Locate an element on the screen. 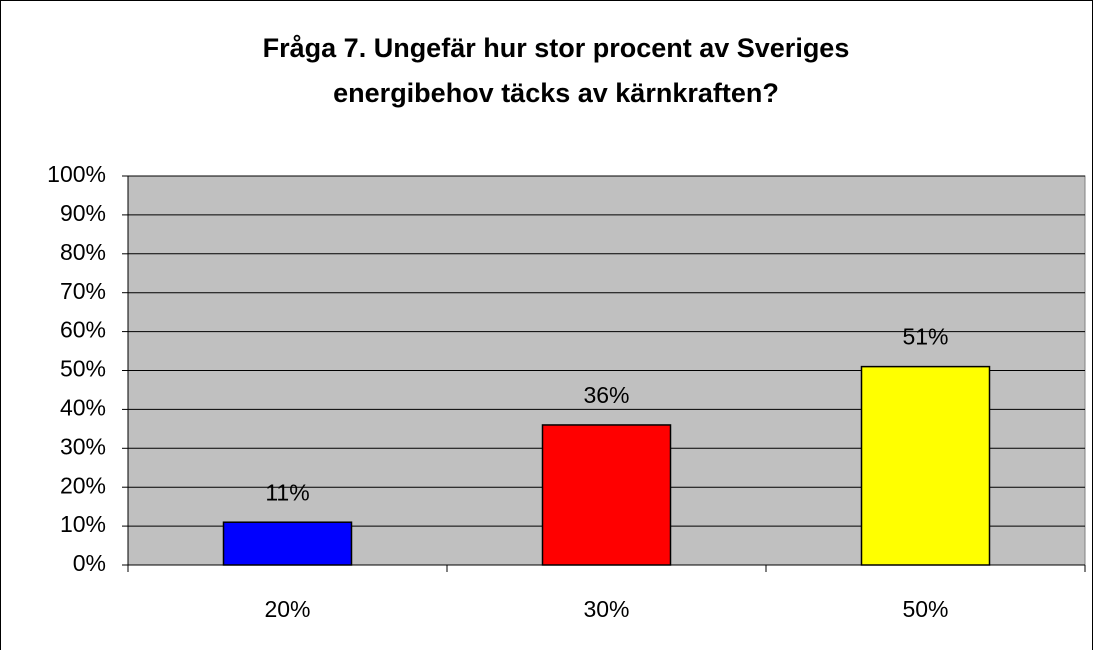  y-tick-label: 100% is located at coordinates (76, 174).